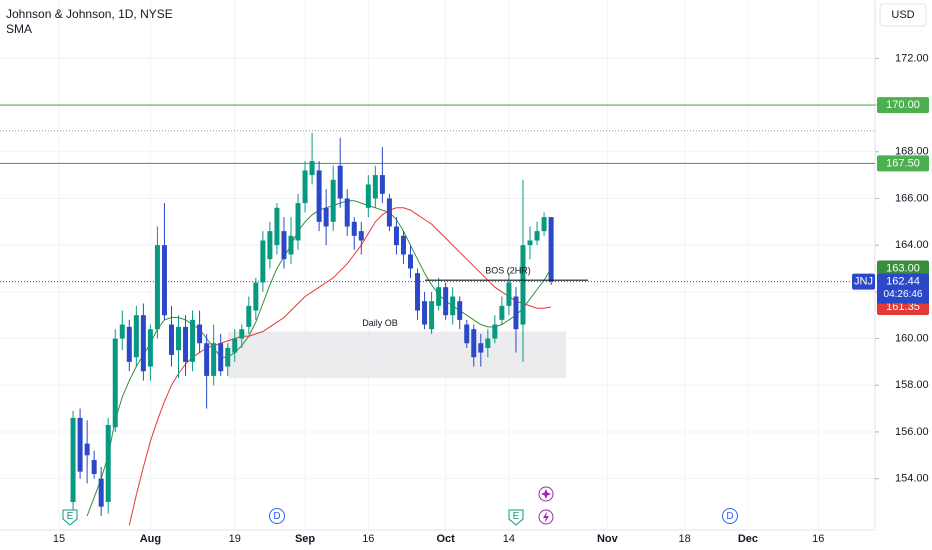 This screenshot has width=932, height=550. I want to click on x-tick-label: Sep, so click(305, 539).